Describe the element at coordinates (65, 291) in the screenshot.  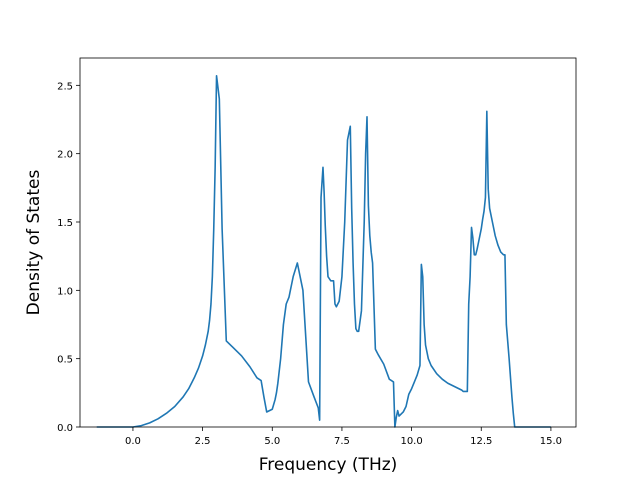
I see `y-tick-label: 1.0` at that location.